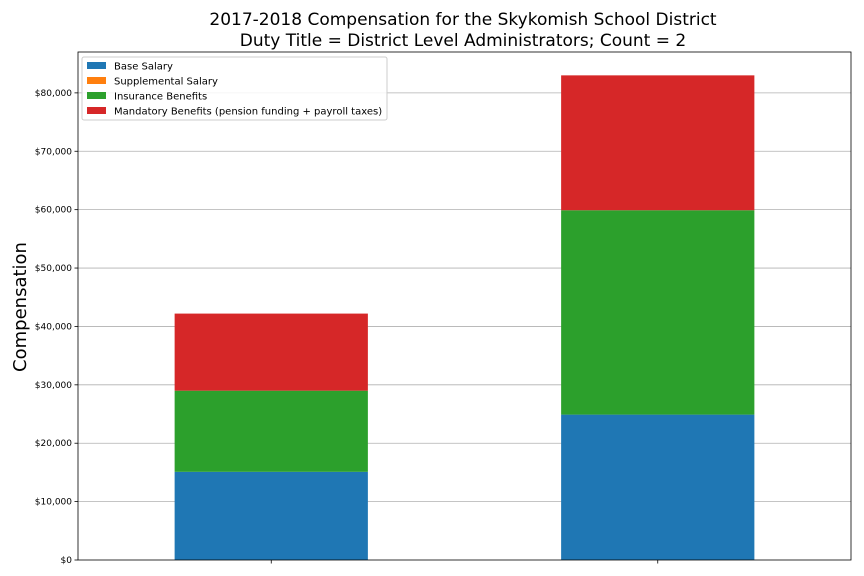 Image resolution: width=864 pixels, height=576 pixels. I want to click on y-tick-label: $50,000, so click(53, 269).